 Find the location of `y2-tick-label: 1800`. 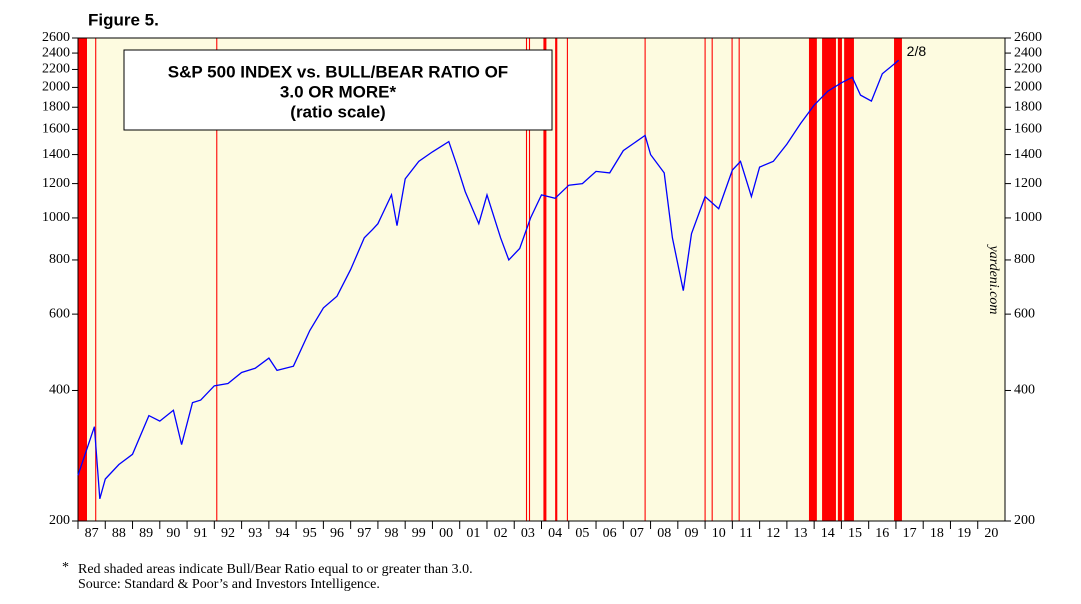

y2-tick-label: 1800 is located at coordinates (1028, 106).